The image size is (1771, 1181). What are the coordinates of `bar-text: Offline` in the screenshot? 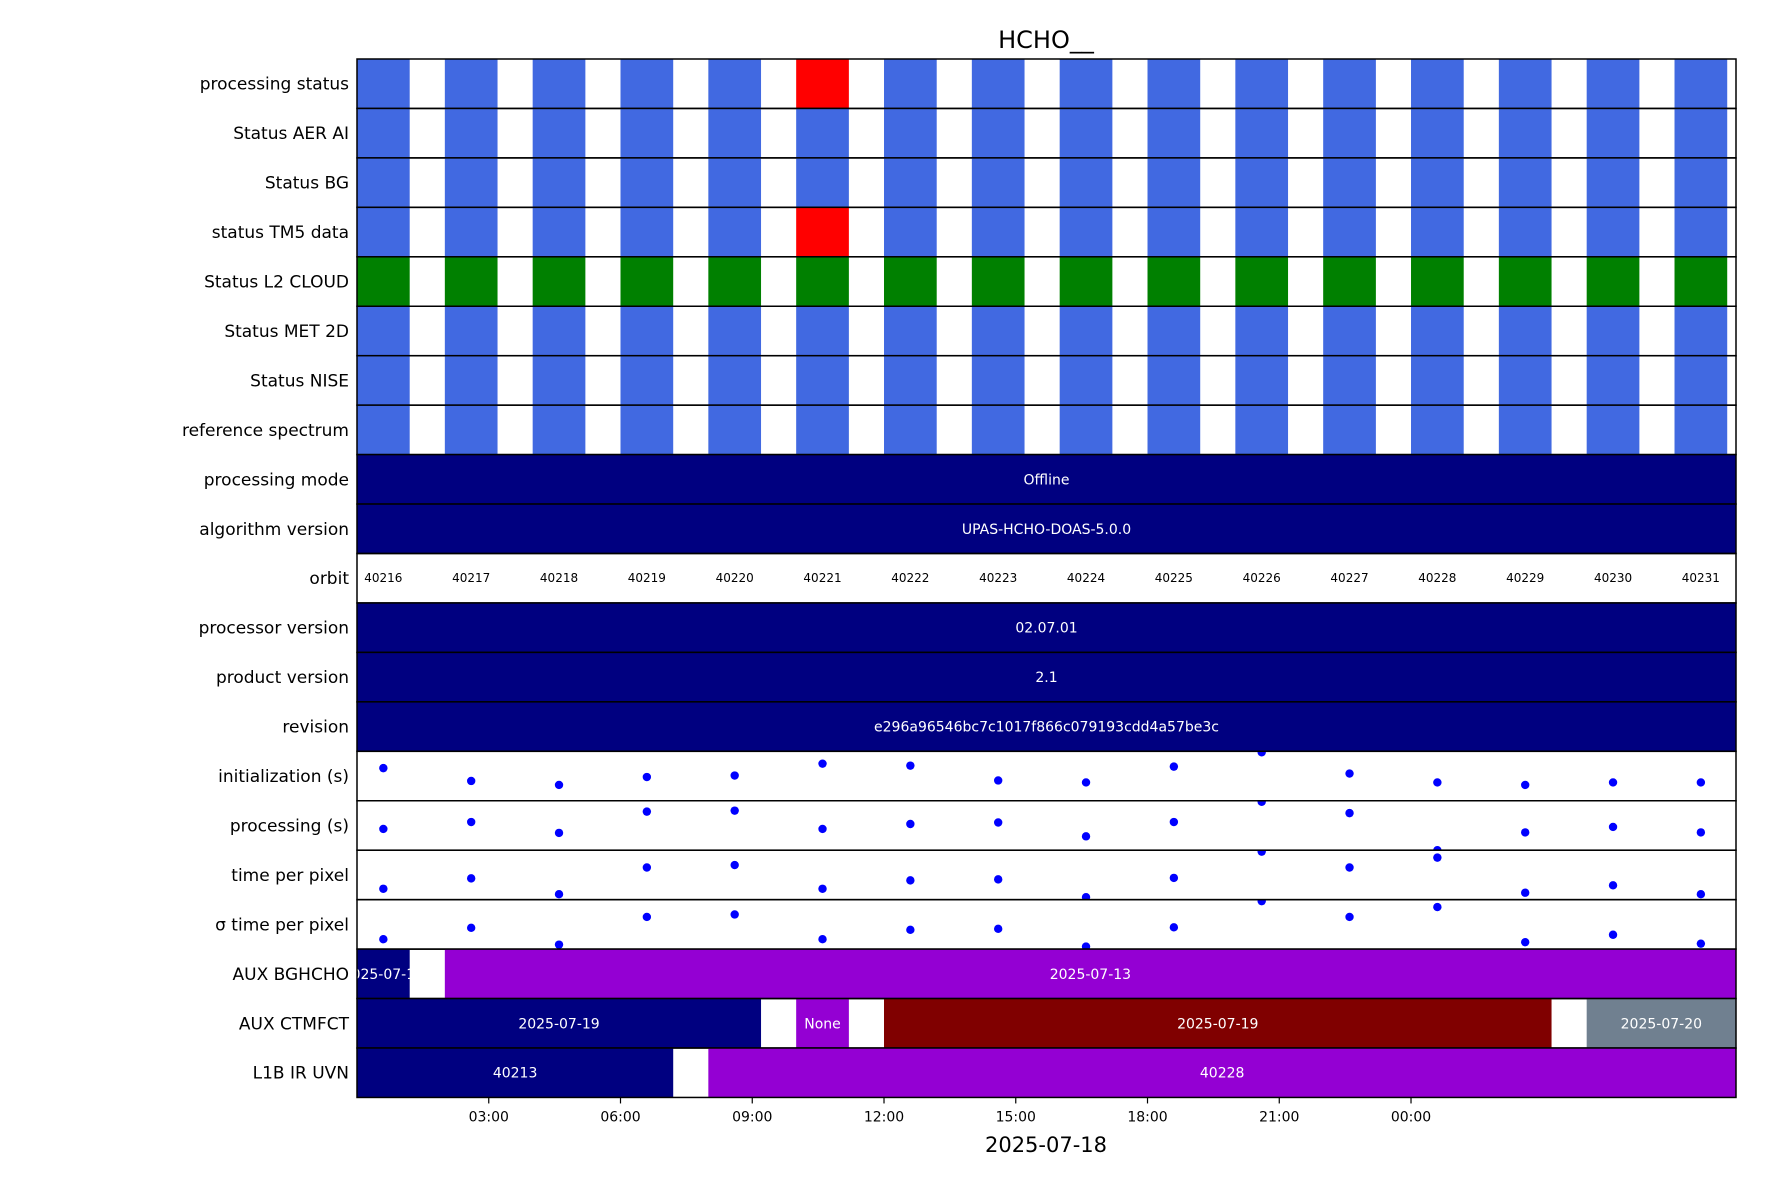 It's located at (1047, 480).